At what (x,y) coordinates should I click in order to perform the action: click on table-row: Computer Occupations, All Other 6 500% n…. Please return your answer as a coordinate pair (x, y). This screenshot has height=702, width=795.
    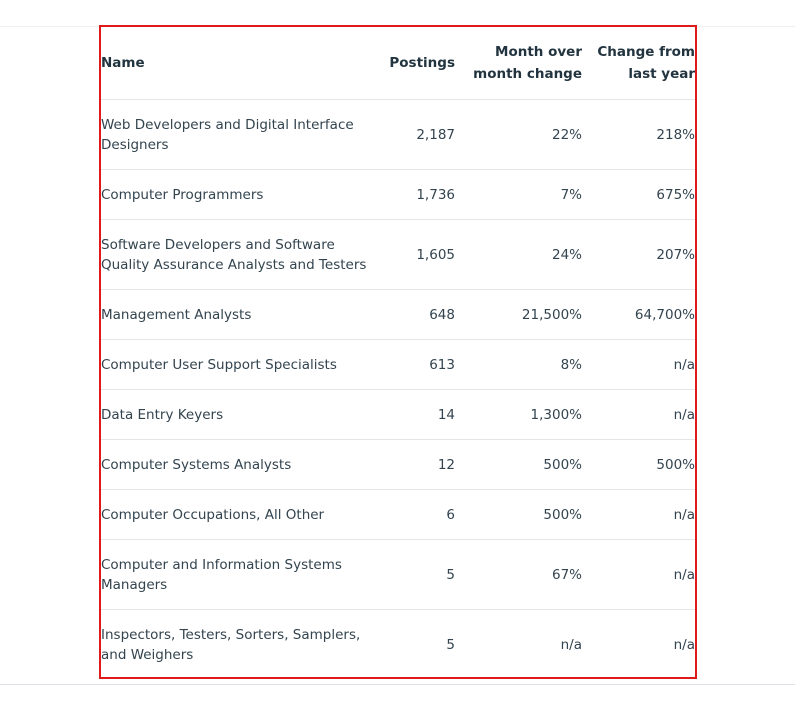
    Looking at the image, I should click on (398, 514).